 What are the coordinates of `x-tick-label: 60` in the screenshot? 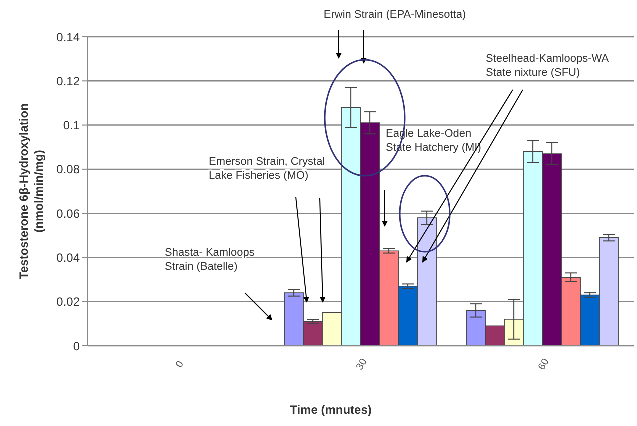 It's located at (544, 364).